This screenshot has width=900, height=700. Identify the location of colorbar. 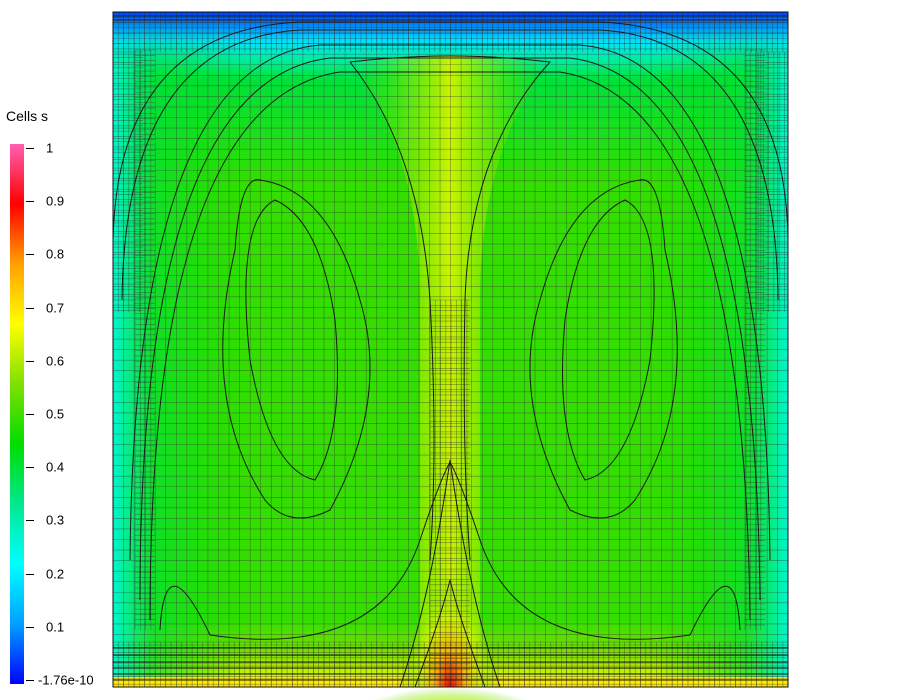
(17, 414).